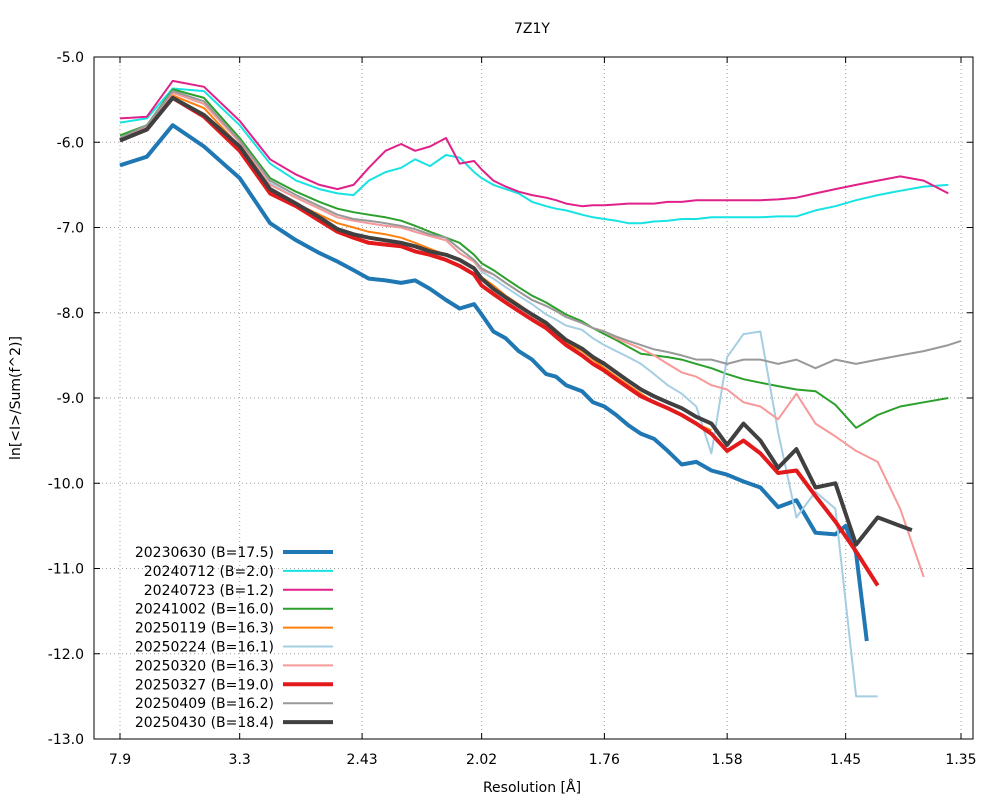 This screenshot has height=800, width=1000. What do you see at coordinates (120, 760) in the screenshot?
I see `x-tick-label: 7.9` at bounding box center [120, 760].